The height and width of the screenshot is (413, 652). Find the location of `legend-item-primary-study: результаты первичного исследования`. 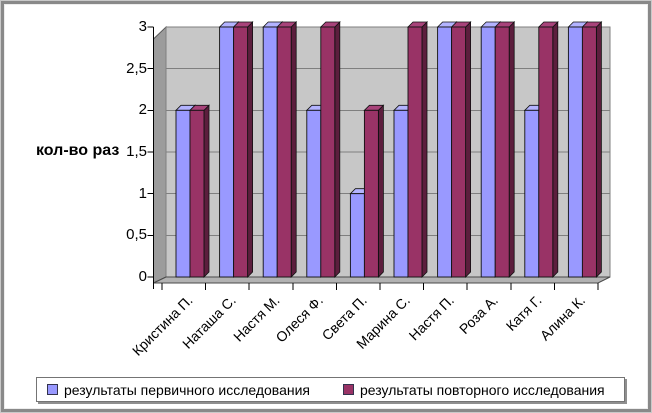

legend-item-primary-study: результаты первичного исследования is located at coordinates (178, 389).